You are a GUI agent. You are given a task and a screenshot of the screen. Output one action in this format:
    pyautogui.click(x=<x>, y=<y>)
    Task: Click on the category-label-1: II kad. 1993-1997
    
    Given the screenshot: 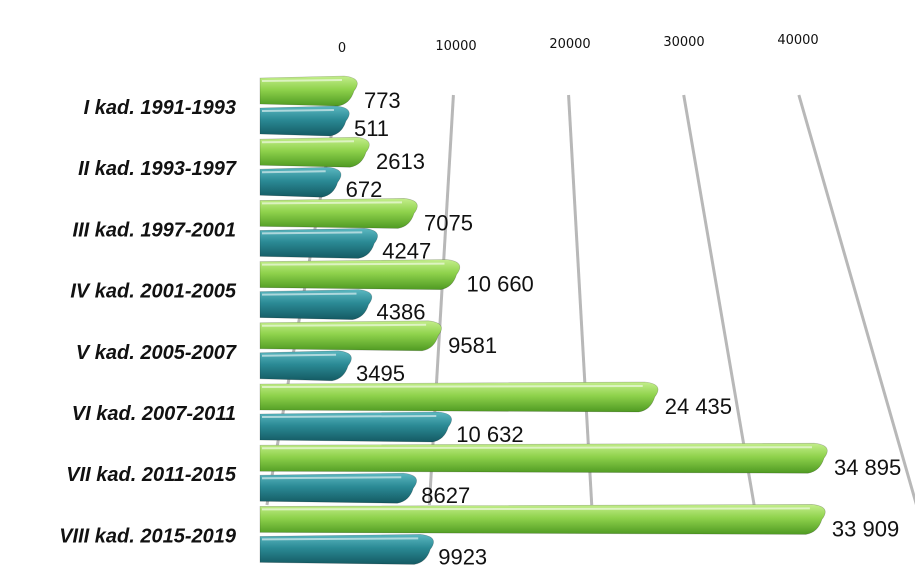 What is the action you would take?
    pyautogui.click(x=157, y=169)
    